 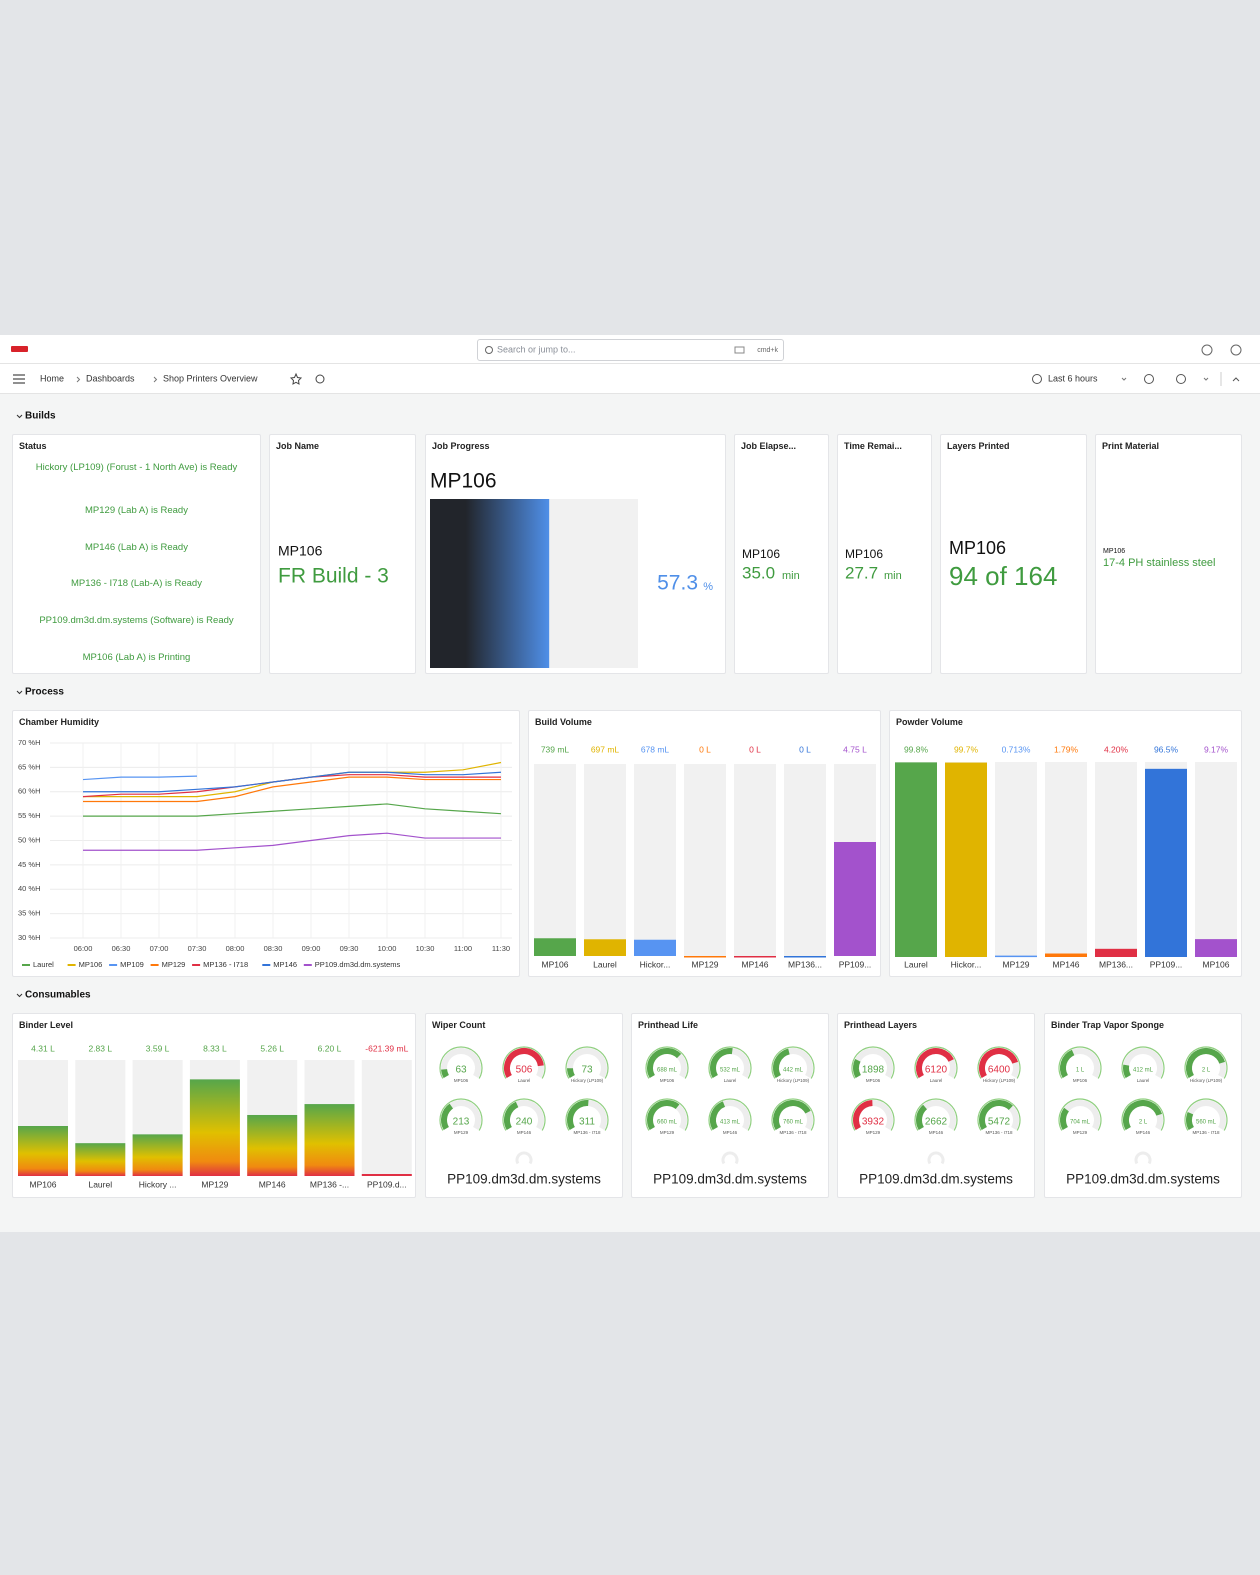 What do you see at coordinates (311, 948) in the screenshot?
I see `x-tick-label: 09:00` at bounding box center [311, 948].